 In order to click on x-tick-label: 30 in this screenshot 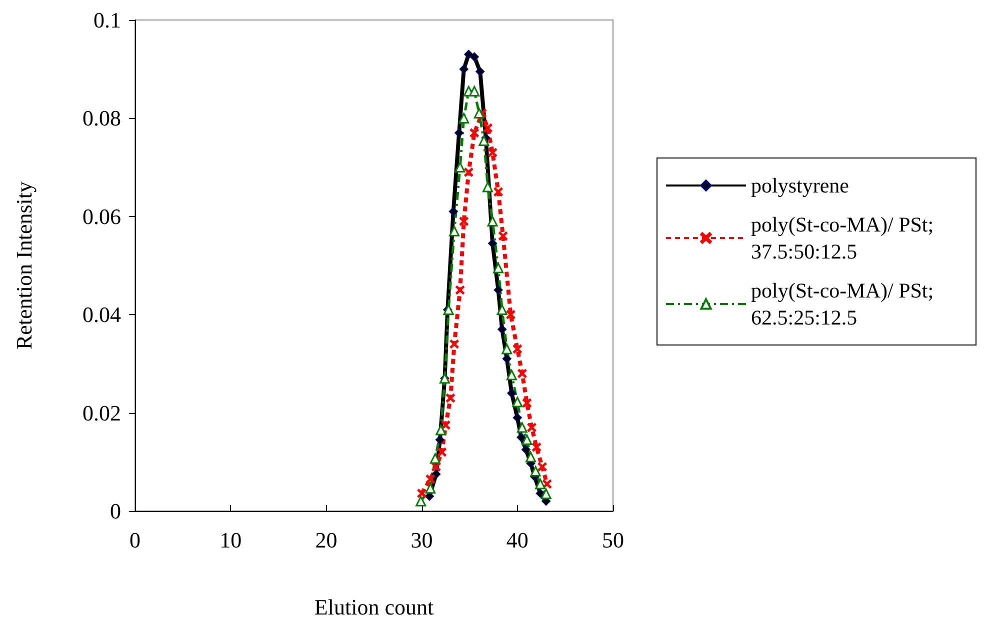, I will do `click(421, 540)`.